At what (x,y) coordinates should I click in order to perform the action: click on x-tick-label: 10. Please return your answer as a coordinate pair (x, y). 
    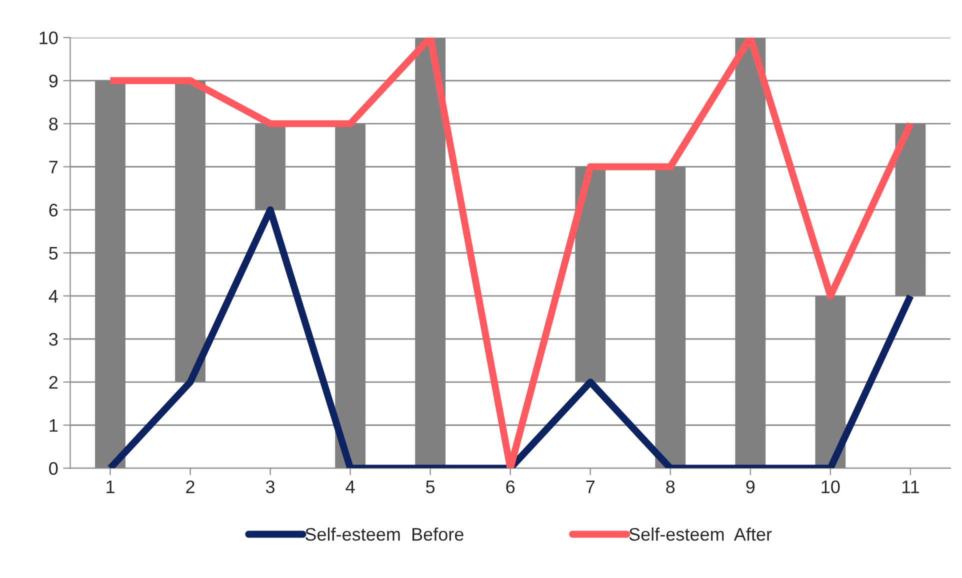
    Looking at the image, I should click on (831, 487).